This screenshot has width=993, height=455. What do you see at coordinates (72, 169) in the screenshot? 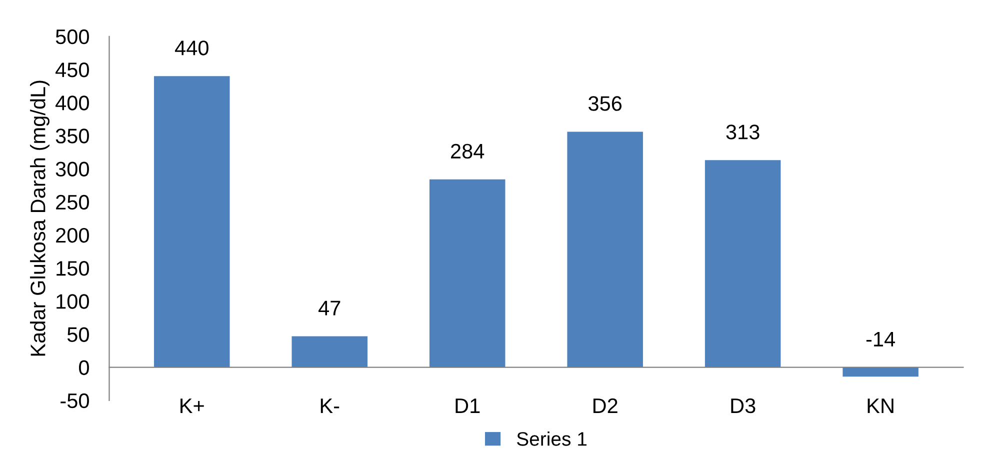
I see `y-tick-label: 300` at bounding box center [72, 169].